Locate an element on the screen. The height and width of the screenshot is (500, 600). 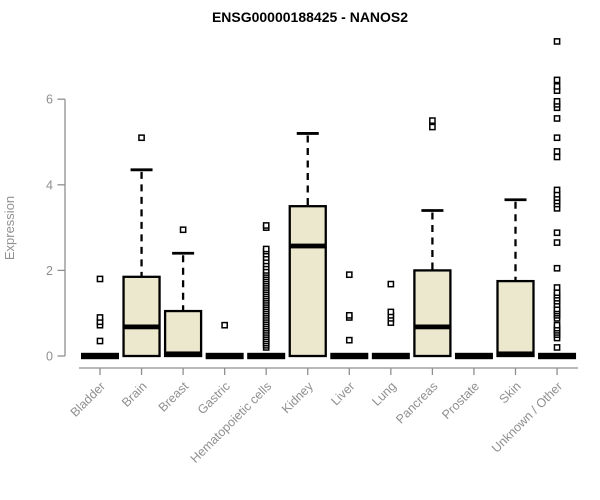
x-tick-label-brain: Brain is located at coordinates (134, 394).